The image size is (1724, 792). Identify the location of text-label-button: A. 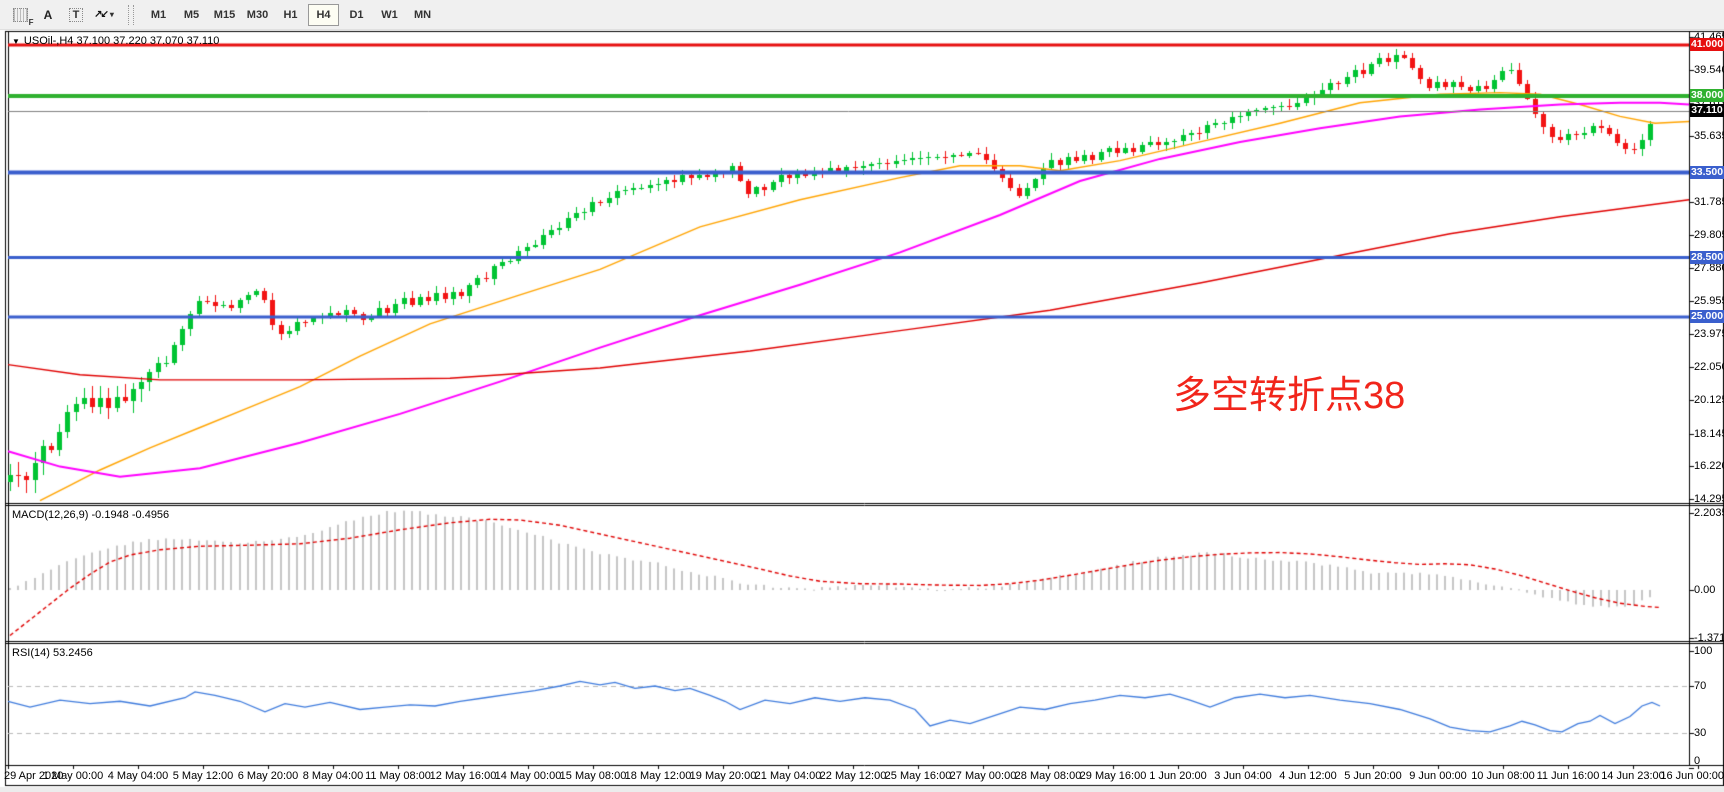
(48, 15).